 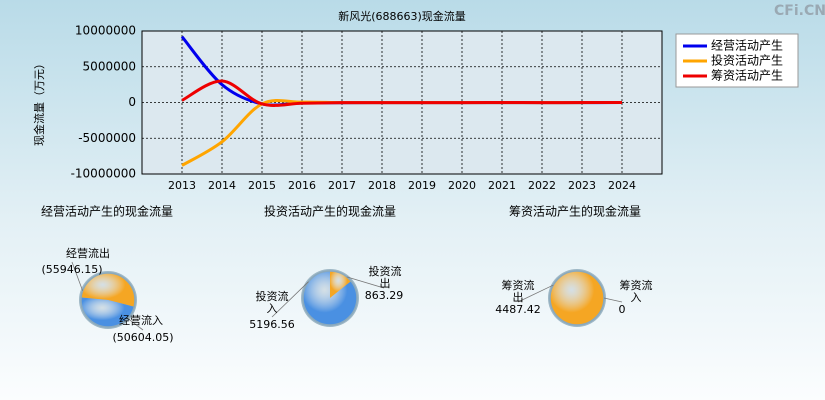 I want to click on y-tick-label: -10000000, so click(x=103, y=174).